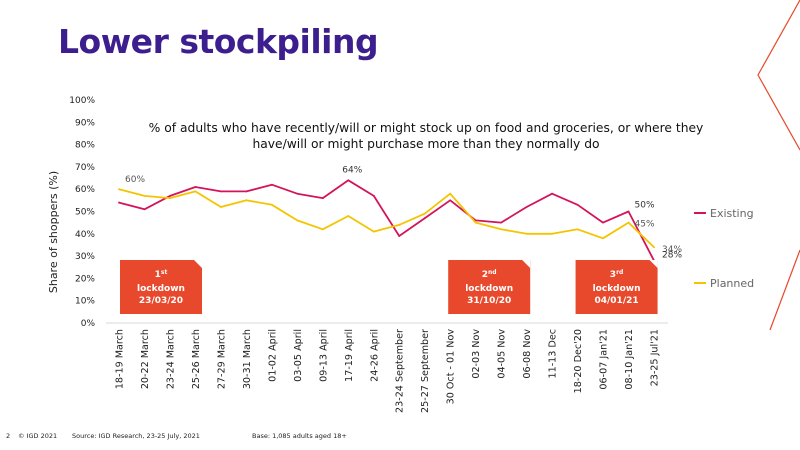  Describe the element at coordinates (604, 359) in the screenshot. I see `x-tick-label: 06-07 Jan'21` at that location.